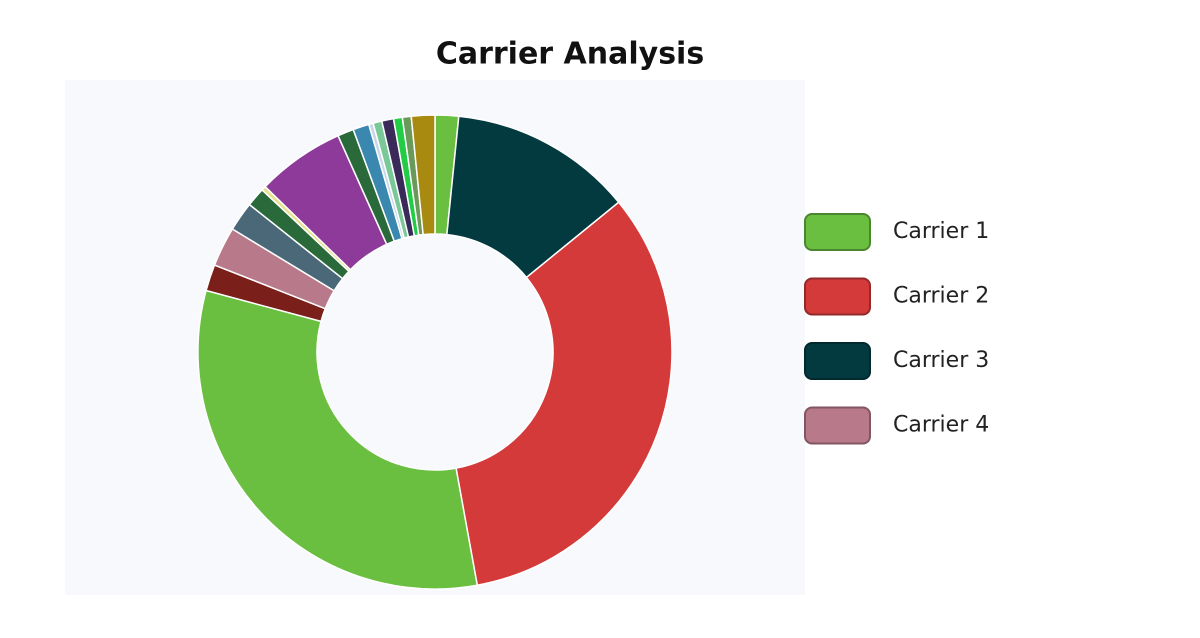 This screenshot has width=1200, height=638. What do you see at coordinates (896, 329) in the screenshot?
I see `legend: Carrier 1 Carrier 2 Carrier 3 Carrier 4` at bounding box center [896, 329].